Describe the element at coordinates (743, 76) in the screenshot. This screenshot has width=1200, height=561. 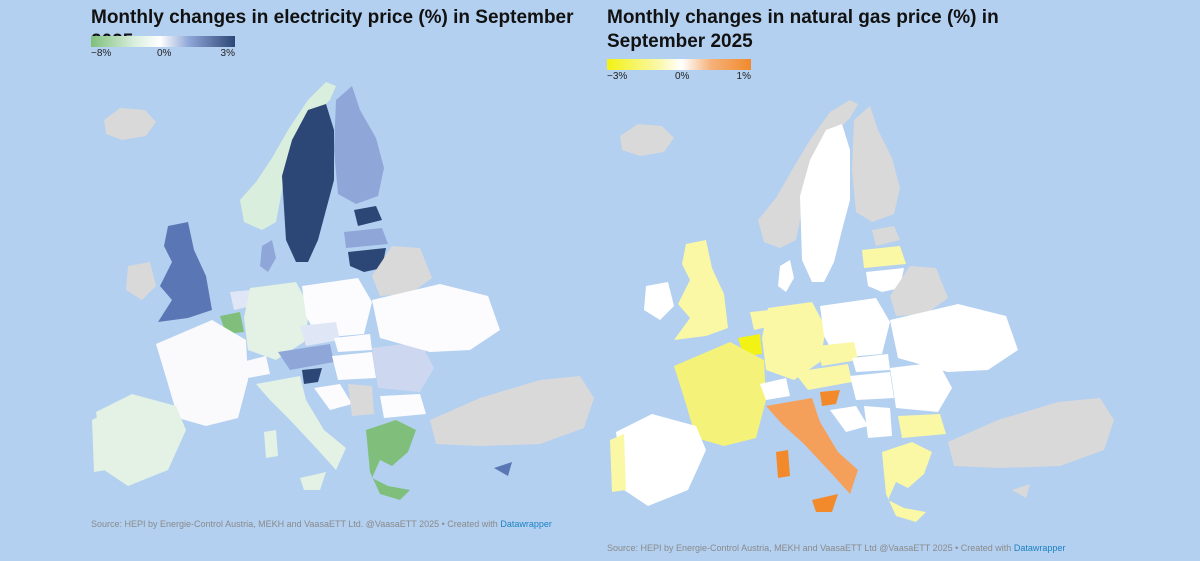
I see `gas-legend-max: 1%` at that location.